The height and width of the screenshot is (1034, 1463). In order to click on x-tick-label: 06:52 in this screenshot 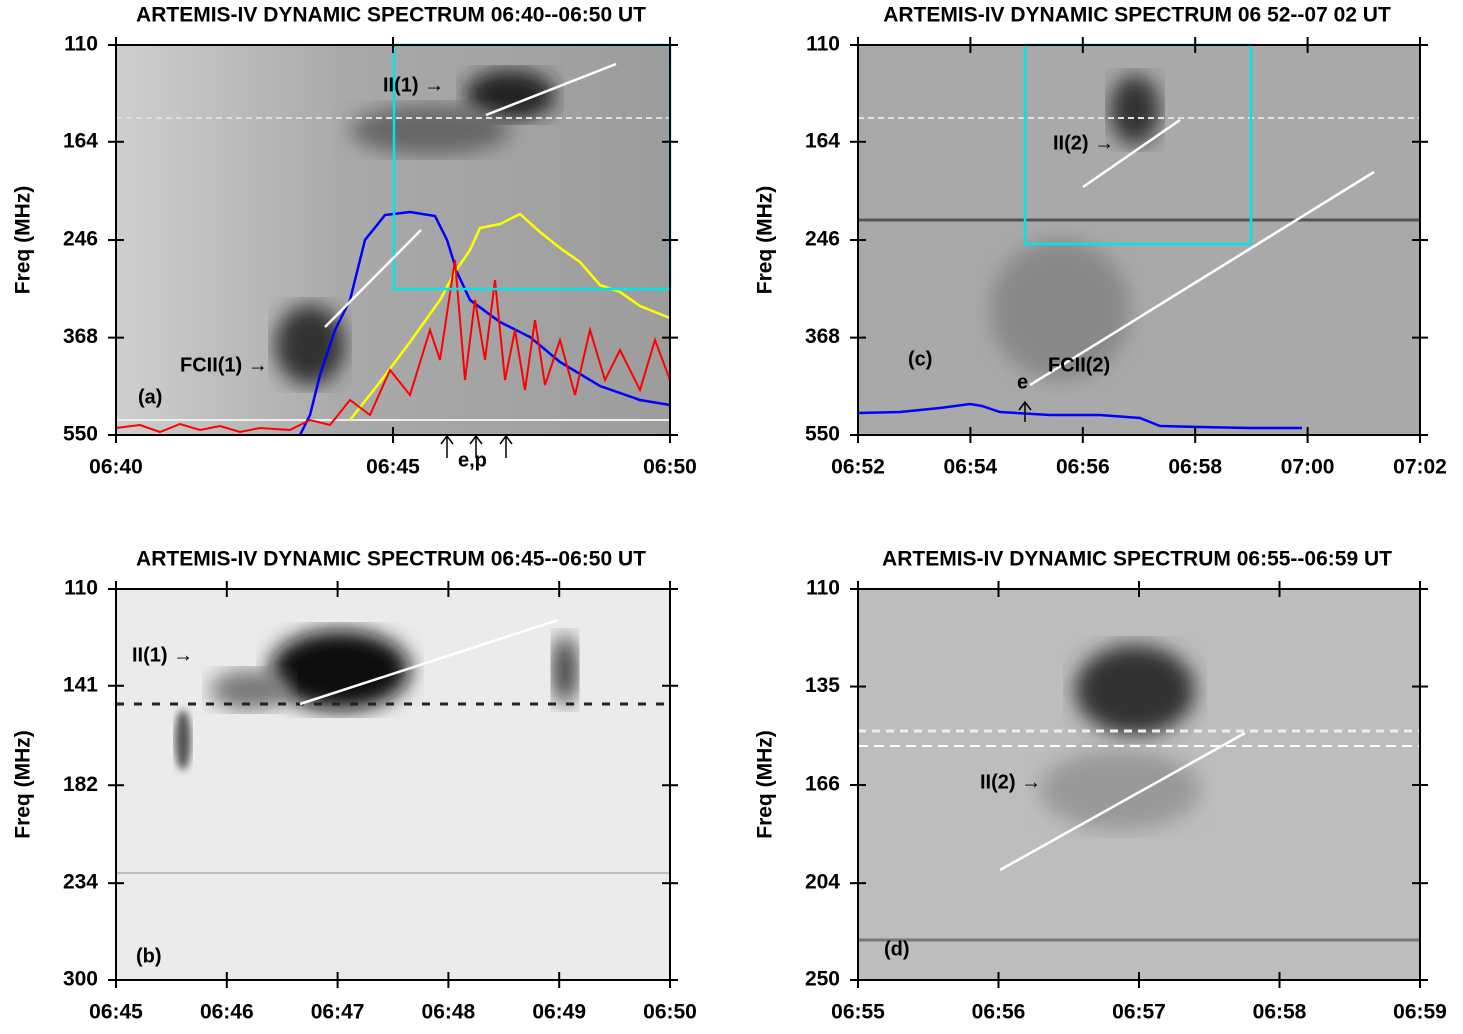, I will do `click(858, 467)`.